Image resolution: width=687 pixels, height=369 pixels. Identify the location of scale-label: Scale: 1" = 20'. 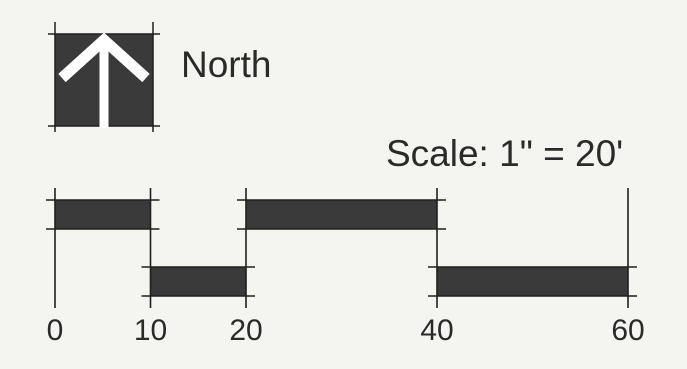
(504, 153).